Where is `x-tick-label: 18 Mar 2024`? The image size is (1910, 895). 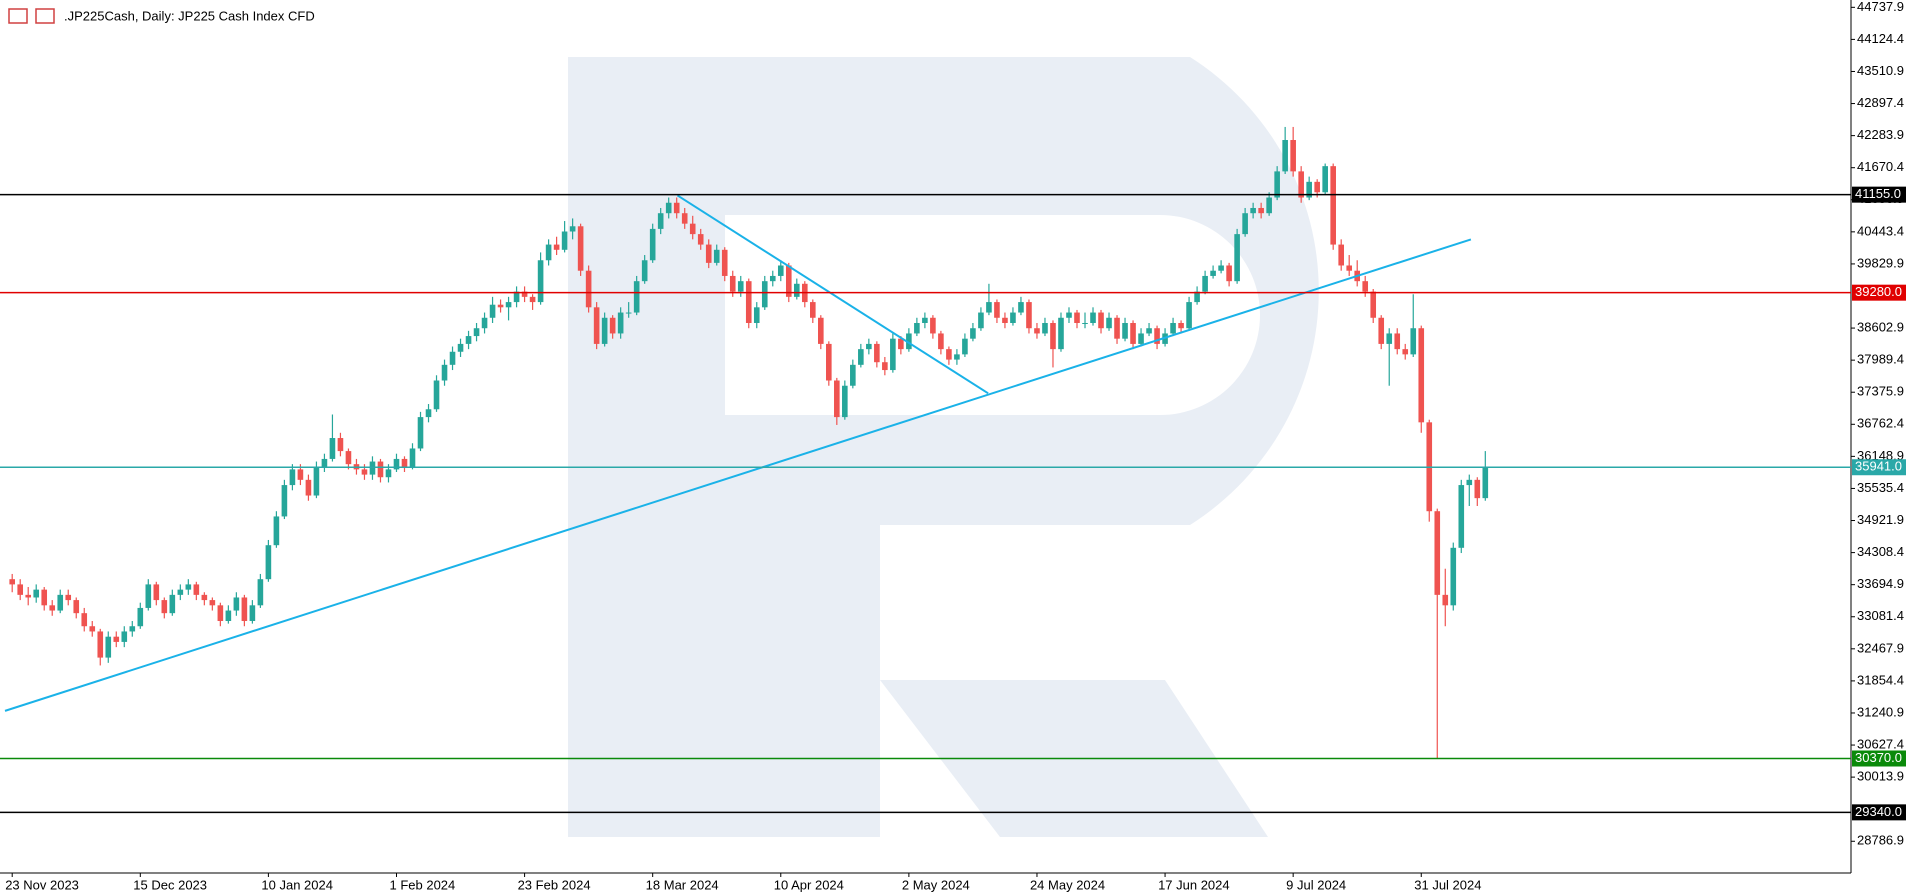 x-tick-label: 18 Mar 2024 is located at coordinates (682, 884).